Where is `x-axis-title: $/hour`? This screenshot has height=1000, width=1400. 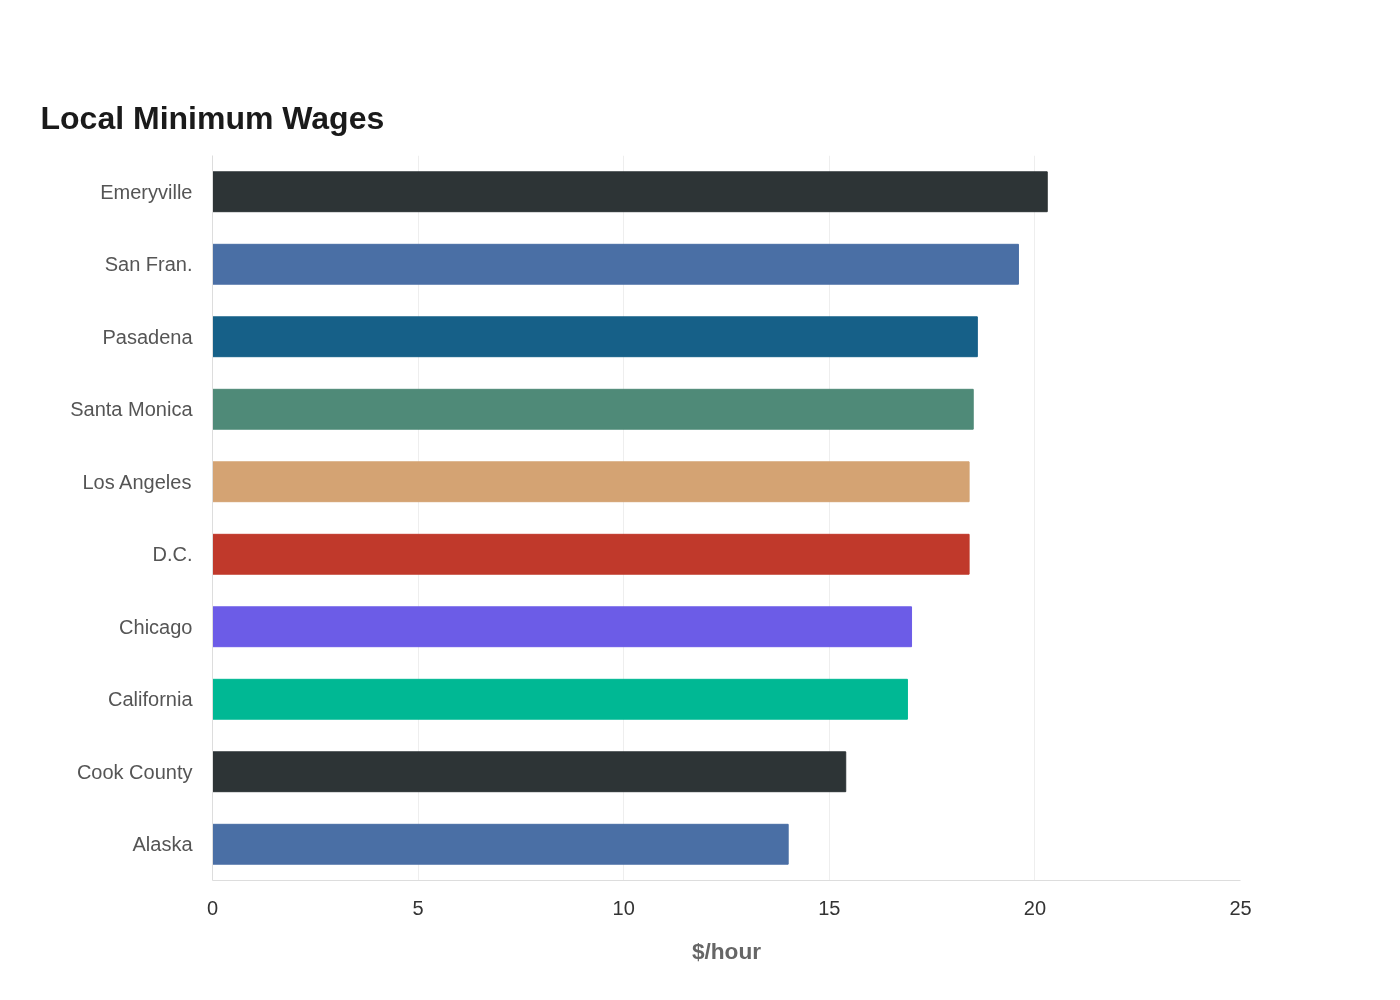 x-axis-title: $/hour is located at coordinates (726, 950).